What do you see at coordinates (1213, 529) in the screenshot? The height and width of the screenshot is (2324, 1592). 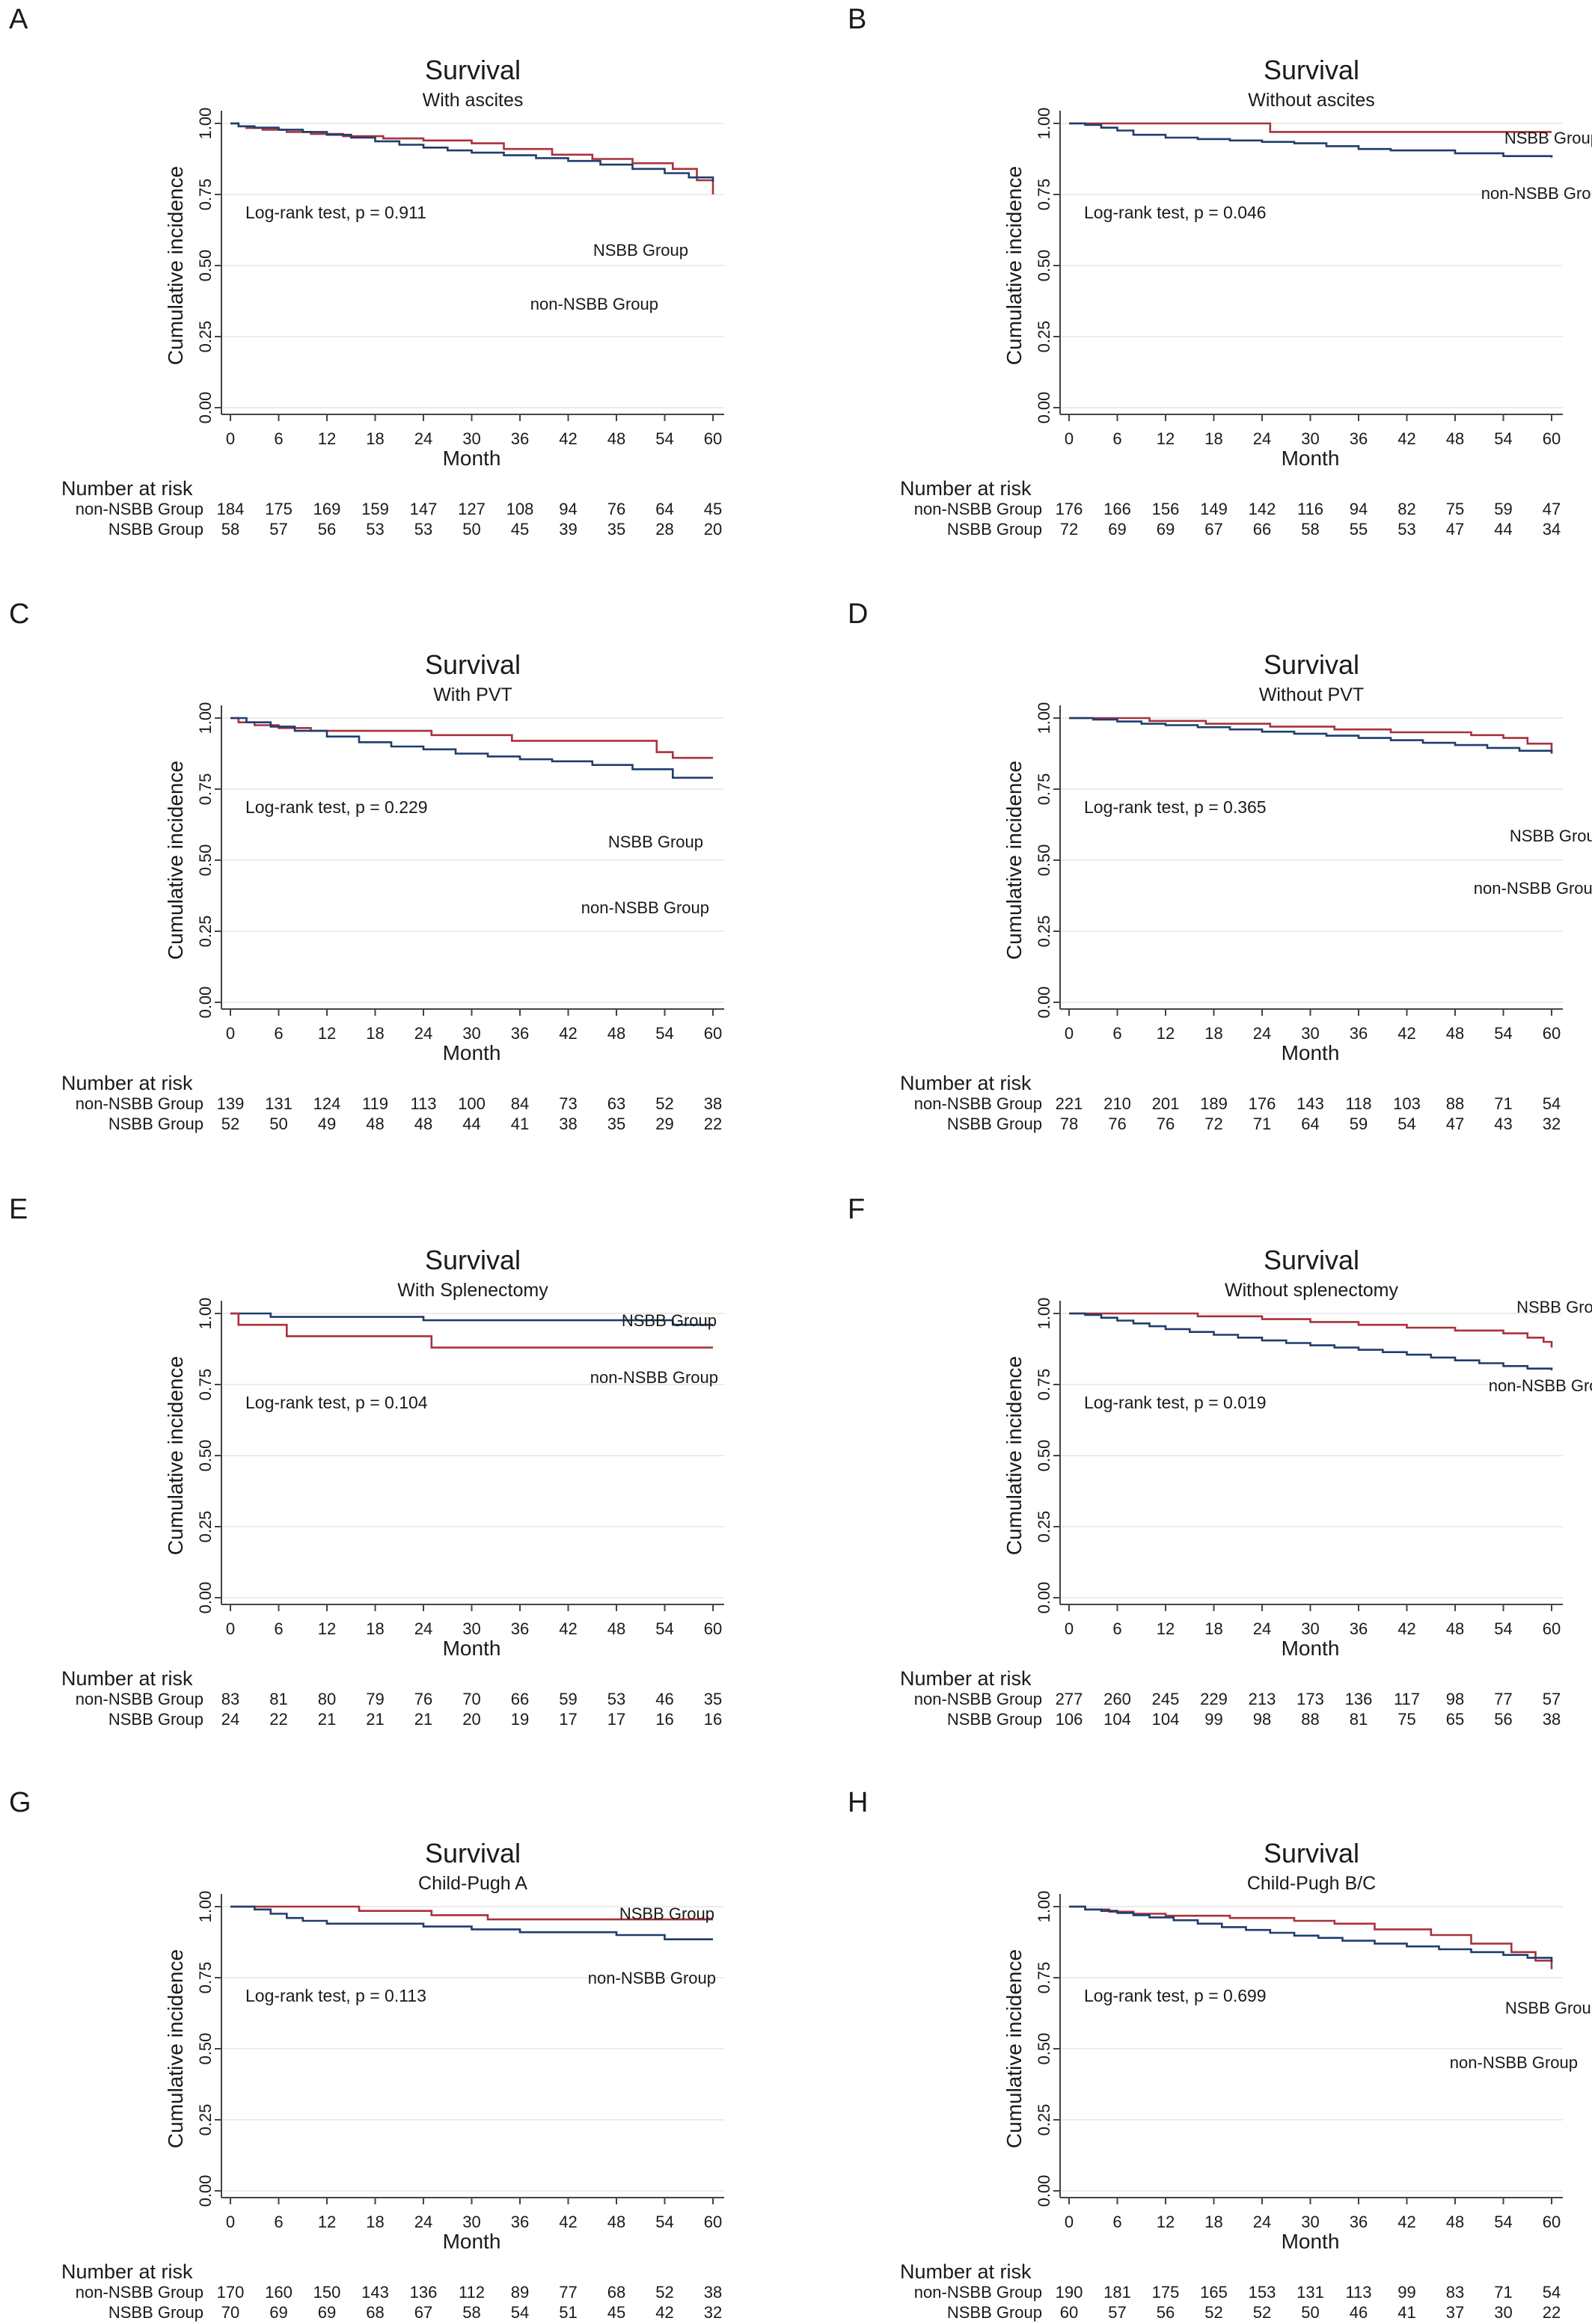 I see `risk-value: 67` at bounding box center [1213, 529].